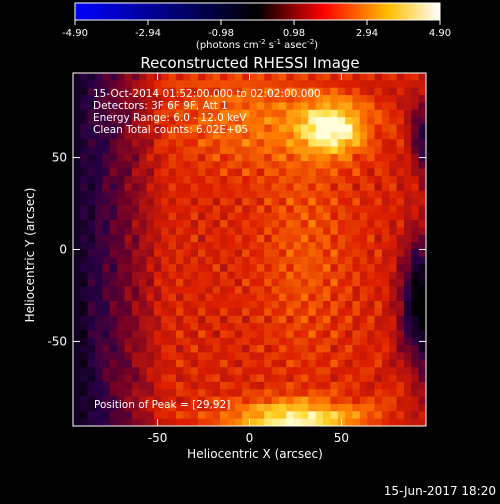 The height and width of the screenshot is (504, 500). Describe the element at coordinates (440, 33) in the screenshot. I see `colorbar-tick-label: 4.90` at that location.